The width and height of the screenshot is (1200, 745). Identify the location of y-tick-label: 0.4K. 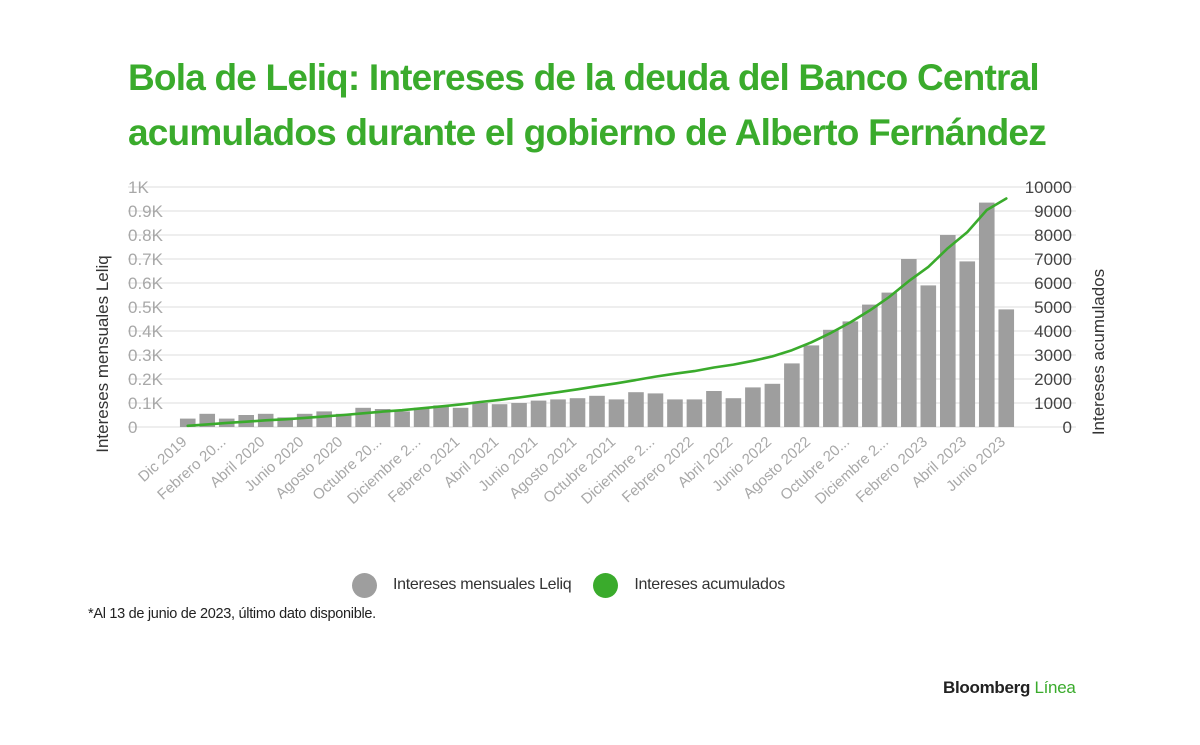
(146, 331).